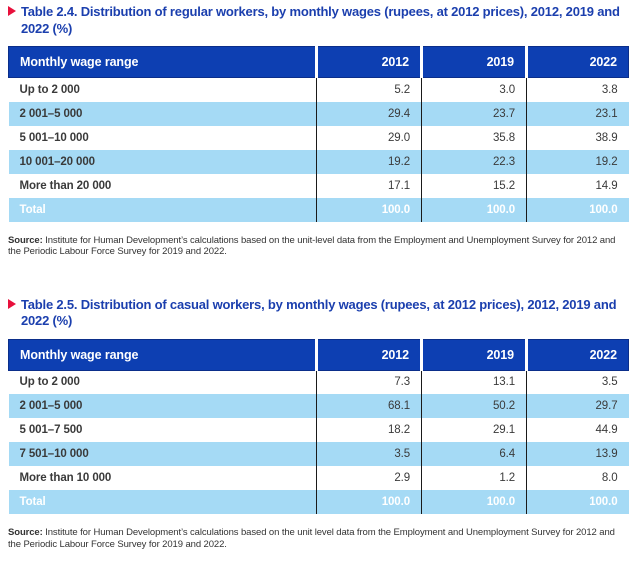 The image size is (636, 562). Describe the element at coordinates (577, 185) in the screenshot. I see `value-cell: 14.9` at that location.